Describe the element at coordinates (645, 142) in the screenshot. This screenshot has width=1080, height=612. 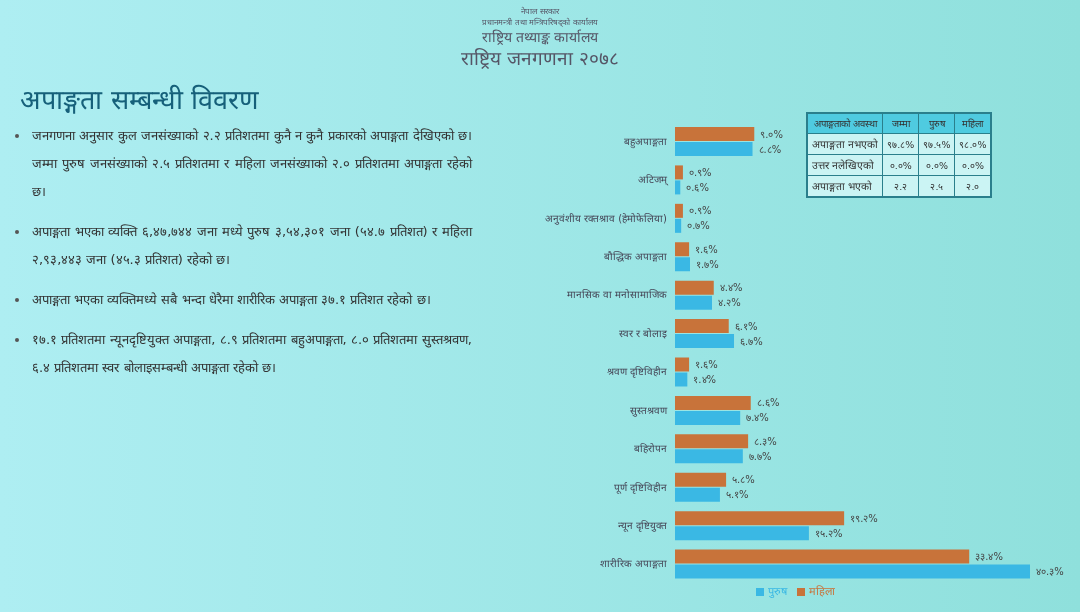
I see `y-tick-label: बहुअपाङ्गता` at that location.